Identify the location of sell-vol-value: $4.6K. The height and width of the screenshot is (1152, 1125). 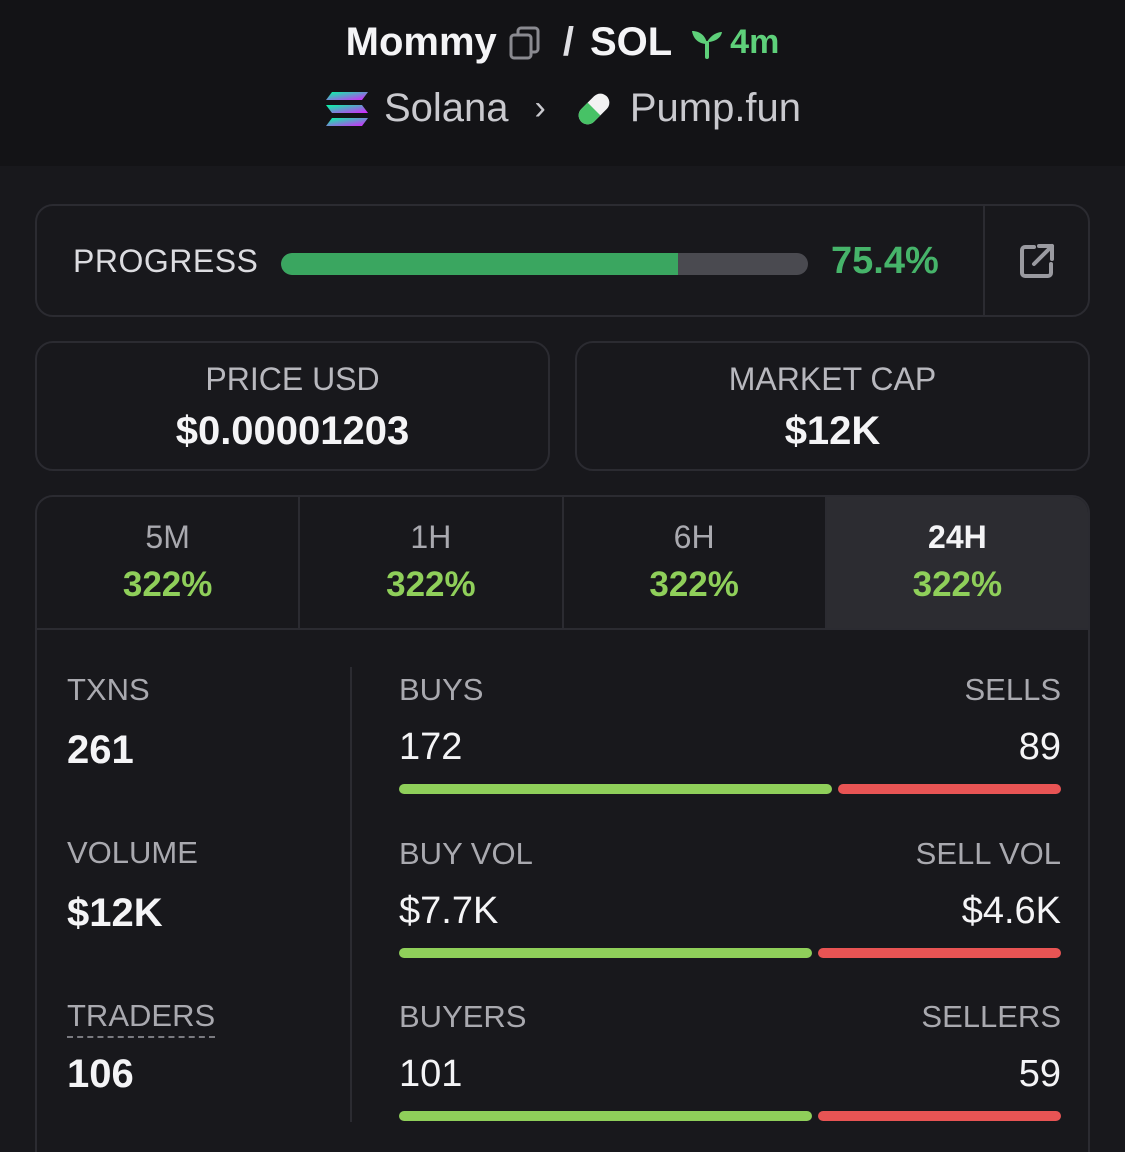
(1011, 911).